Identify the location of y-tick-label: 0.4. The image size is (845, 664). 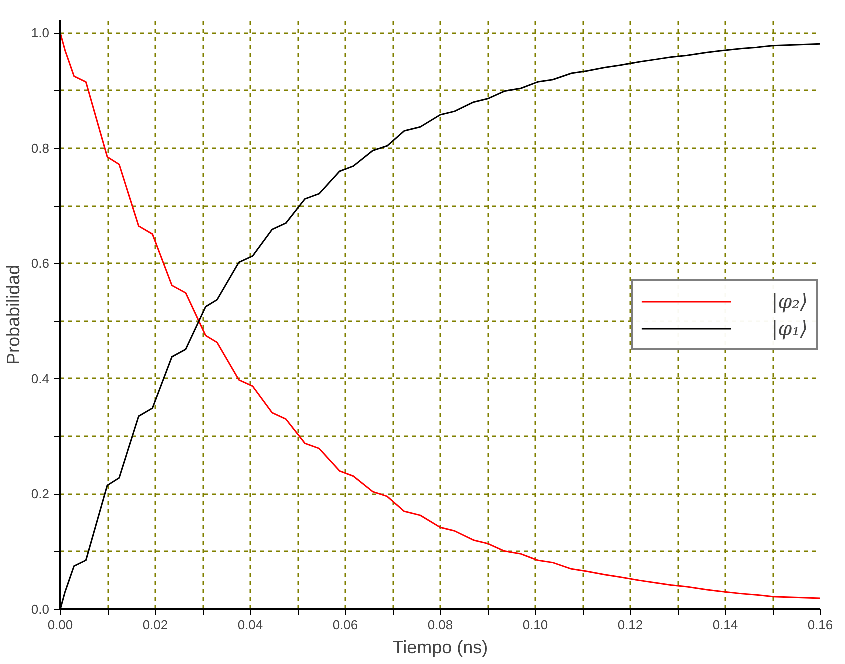
(40, 378).